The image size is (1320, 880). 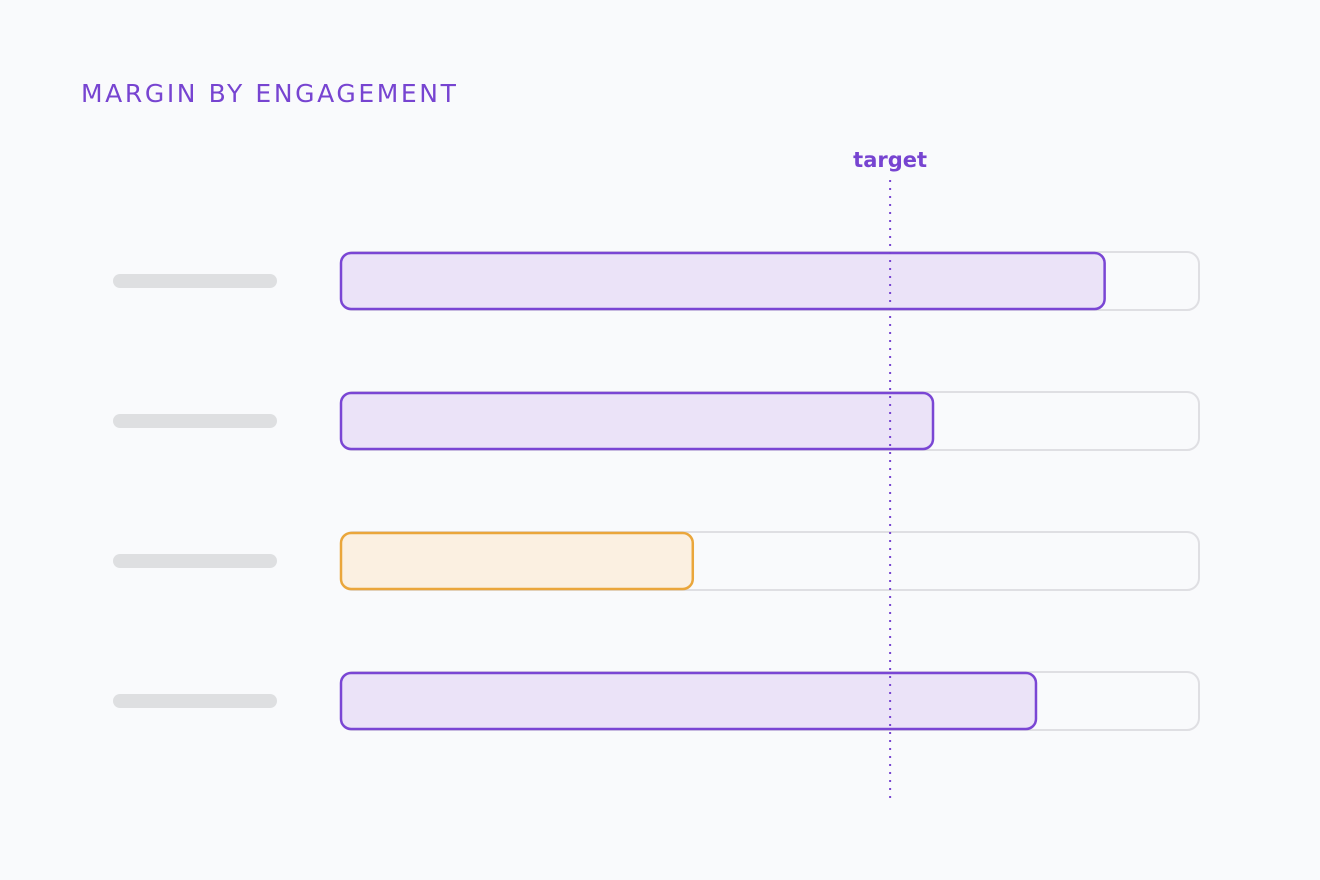 I want to click on chart-title: MARGIN BY ENGAGEMENT, so click(x=270, y=93).